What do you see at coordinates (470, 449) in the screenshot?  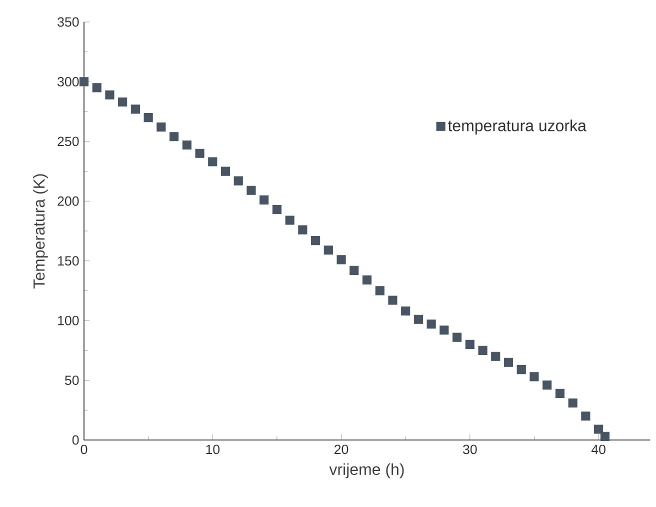 I see `x-tick-label: 30` at bounding box center [470, 449].